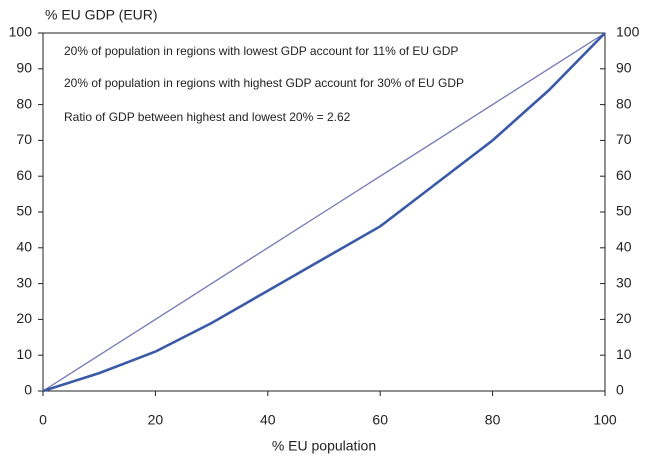 Image resolution: width=651 pixels, height=457 pixels. Describe the element at coordinates (624, 318) in the screenshot. I see `y2-tick-label: 20` at that location.